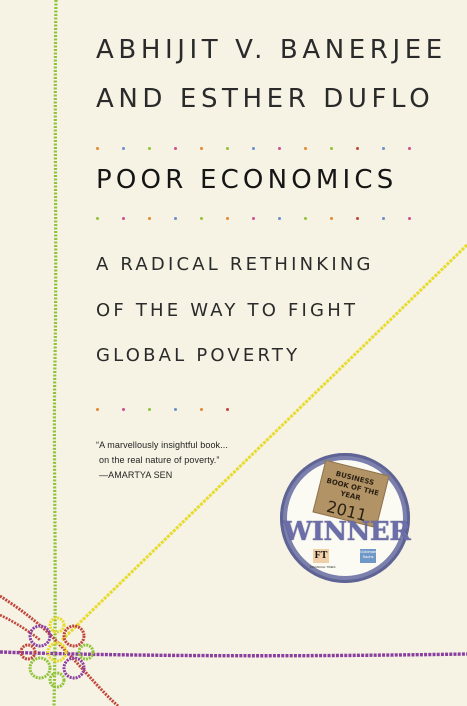  Describe the element at coordinates (235, 264) in the screenshot. I see `subtitle-line-1: A RADICAL RETHINKING` at that location.